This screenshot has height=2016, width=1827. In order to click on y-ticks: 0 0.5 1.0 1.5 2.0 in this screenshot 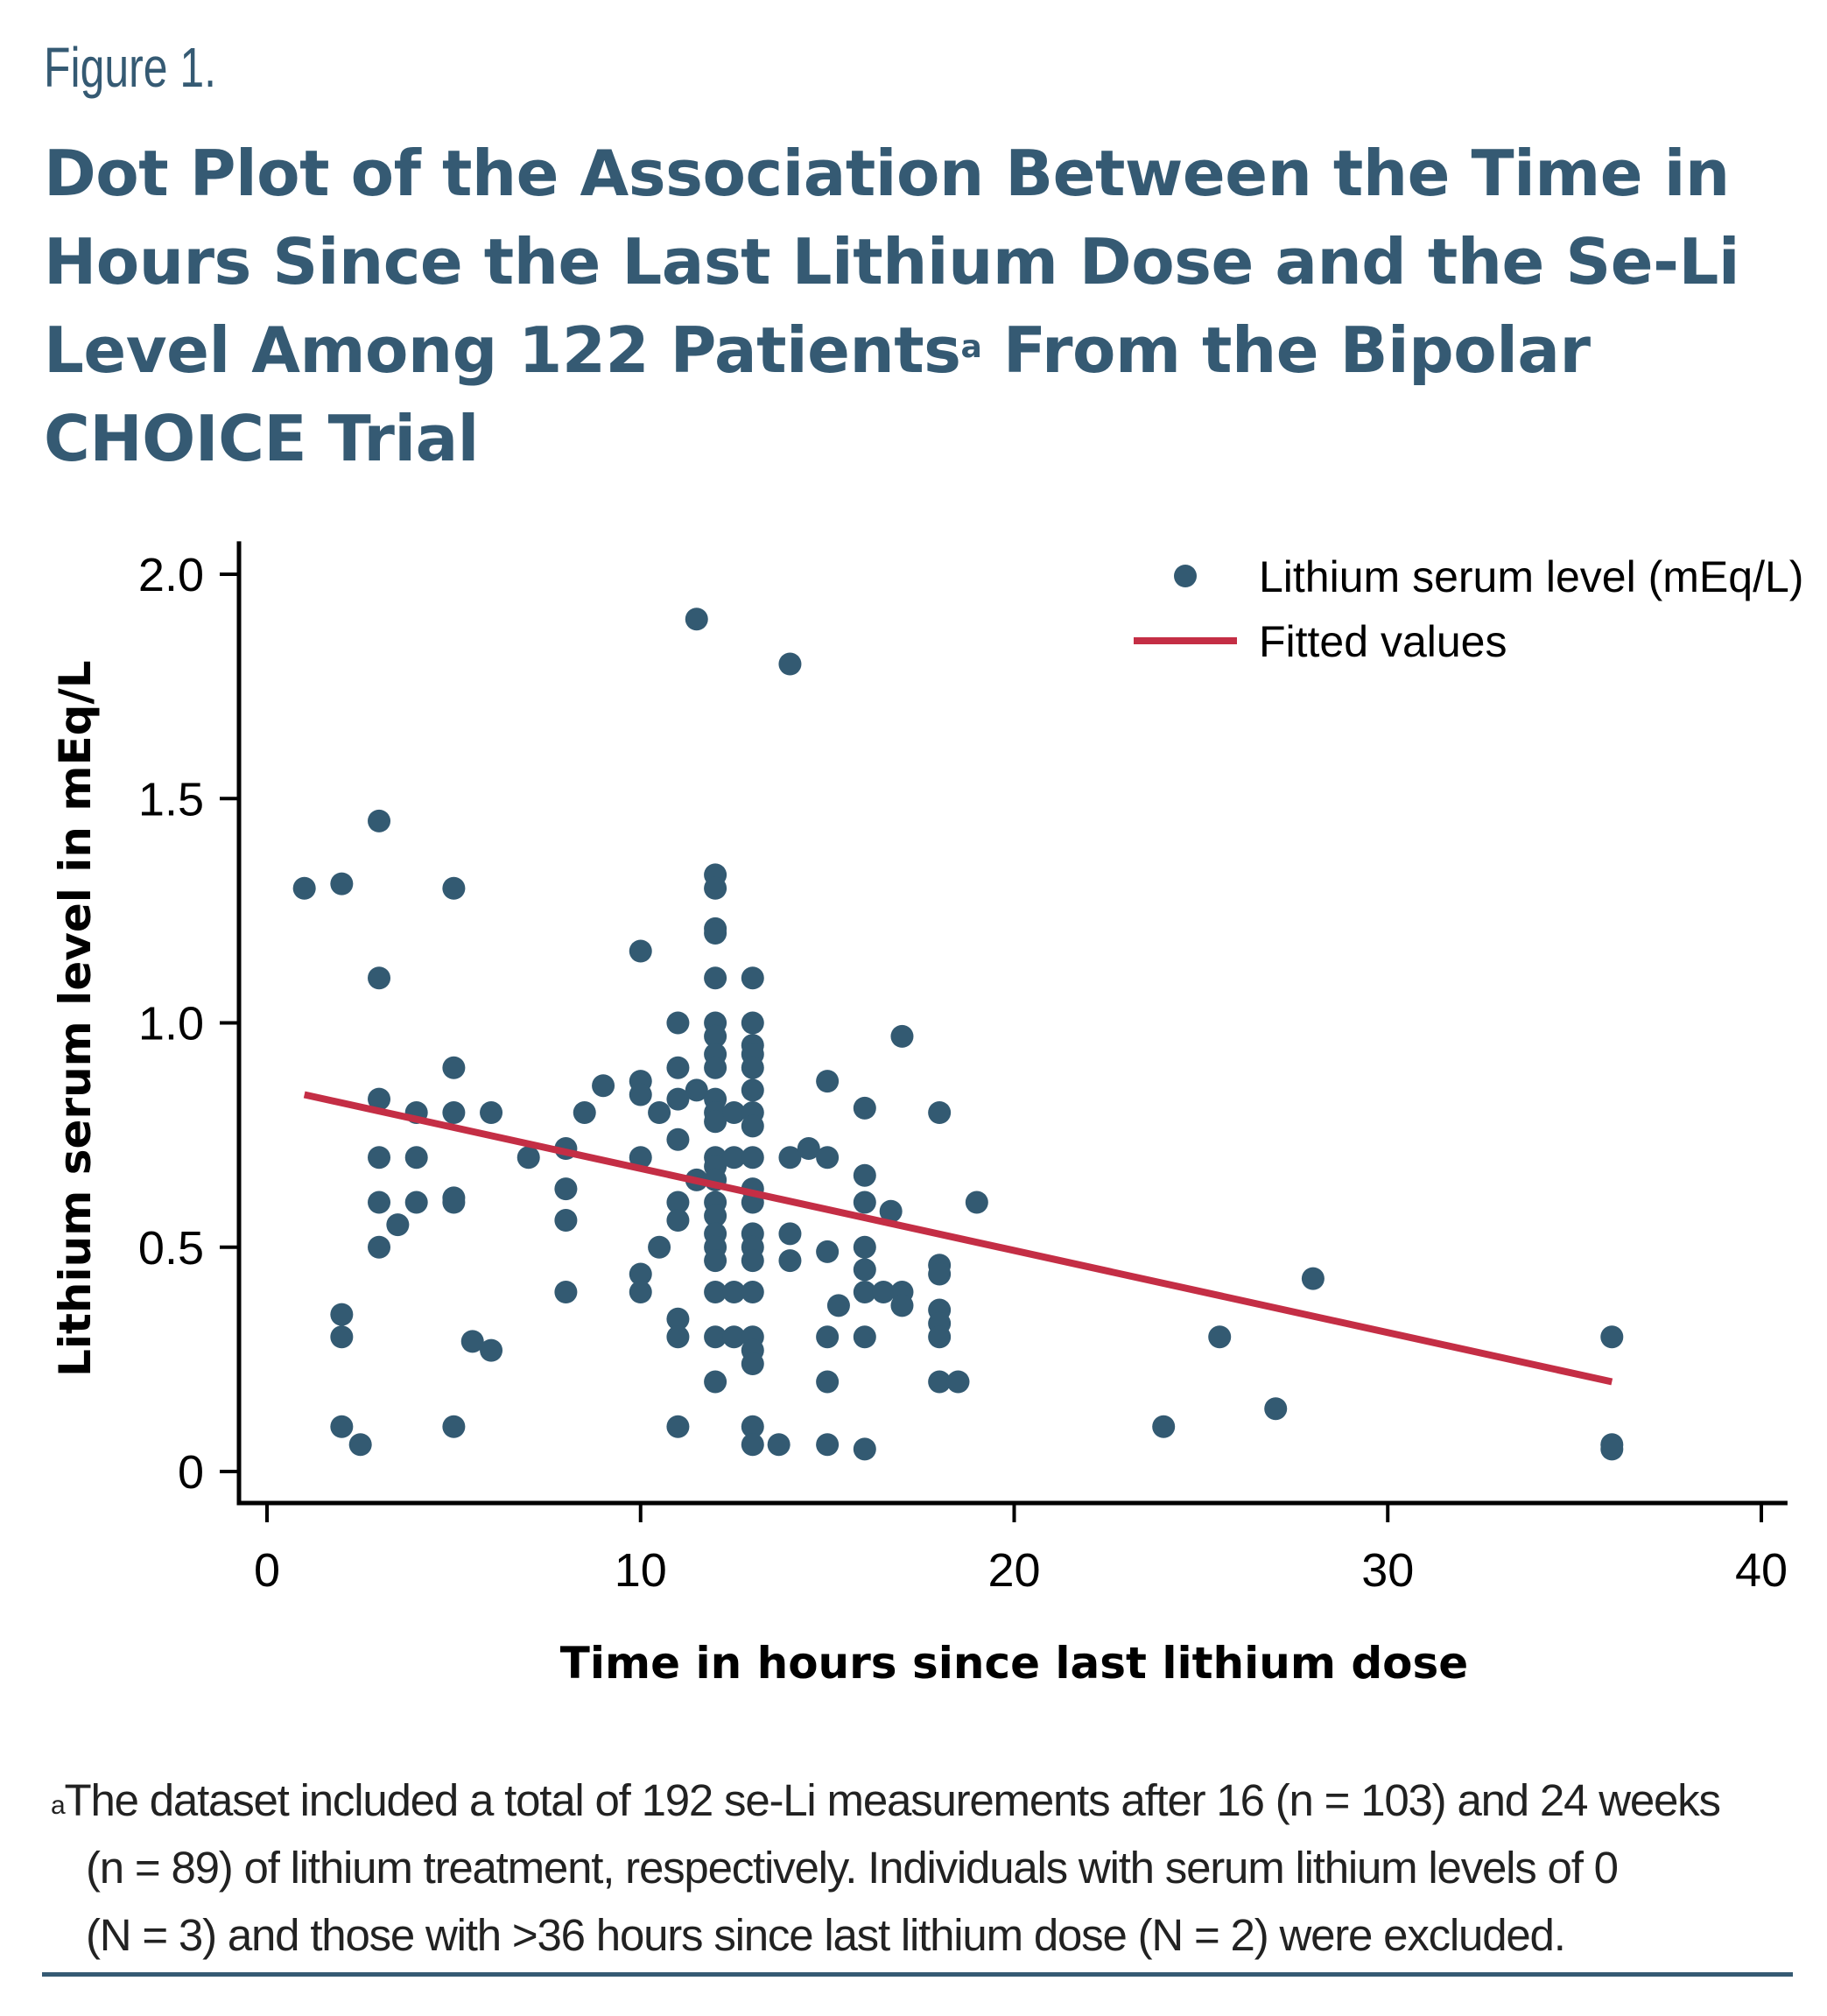, I will do `click(188, 1024)`.